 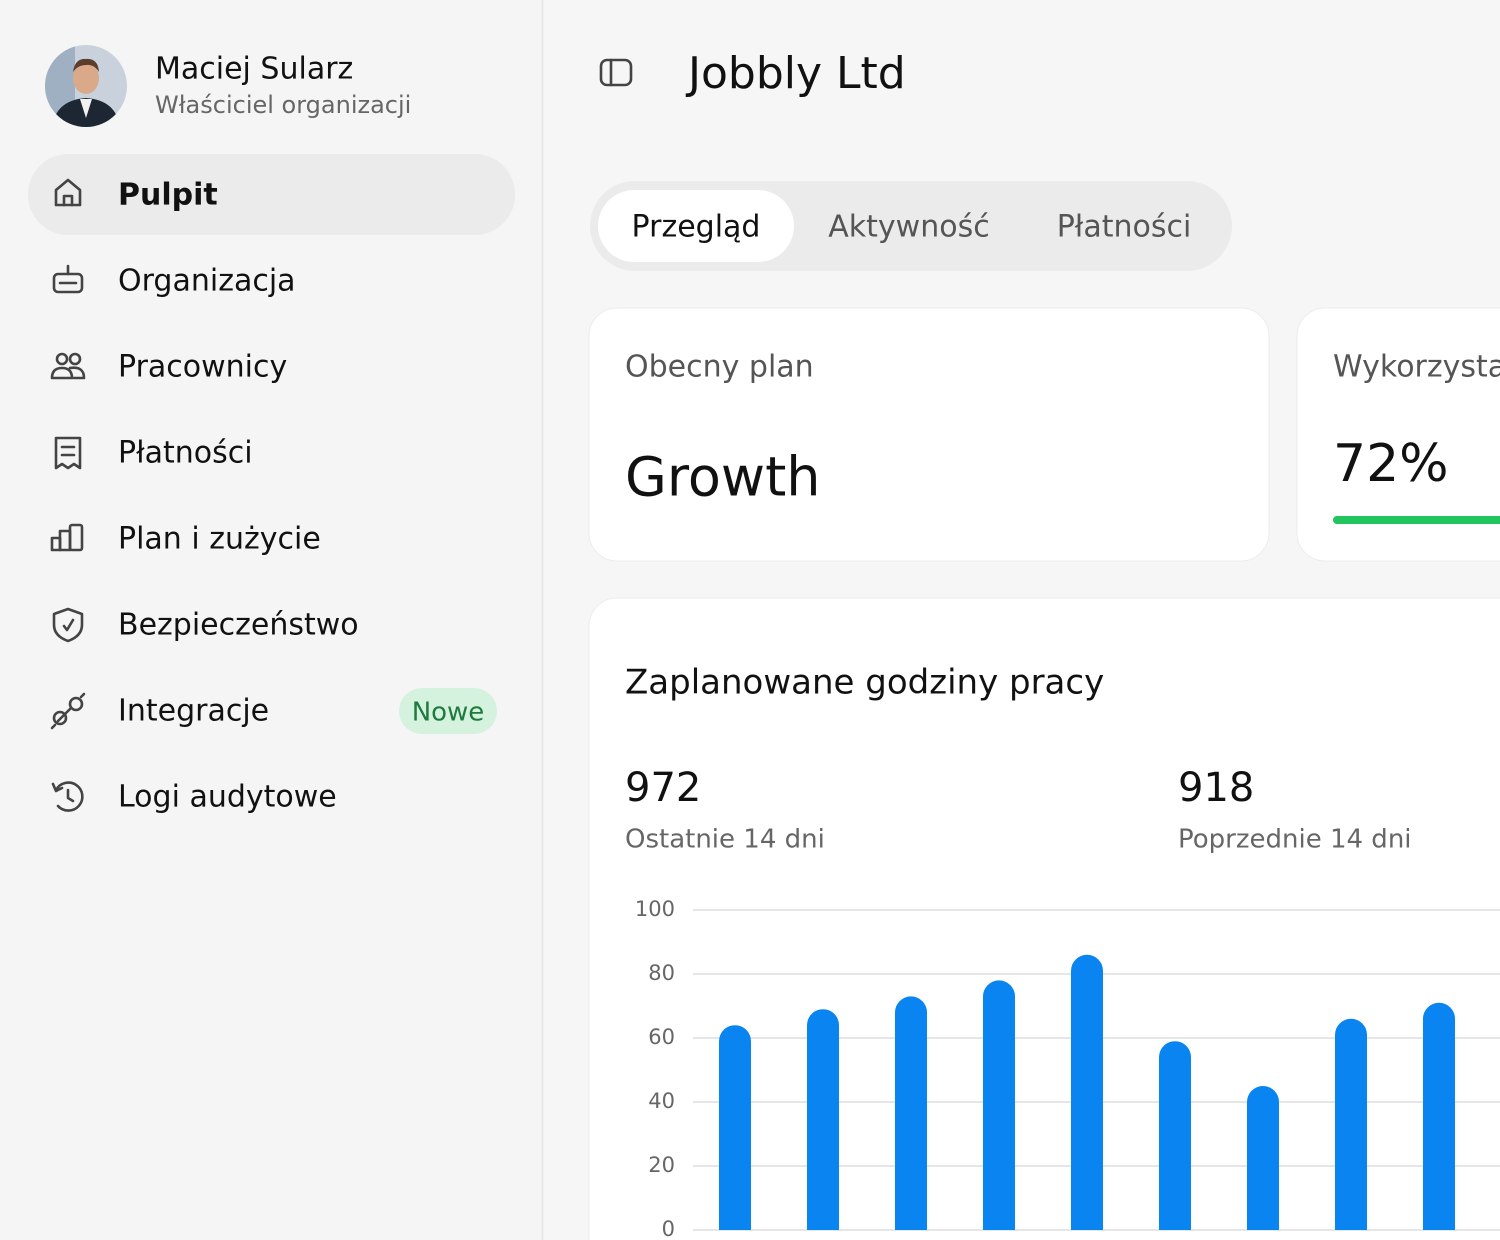 What do you see at coordinates (719, 367) in the screenshot?
I see `card-label: Obecny plan` at bounding box center [719, 367].